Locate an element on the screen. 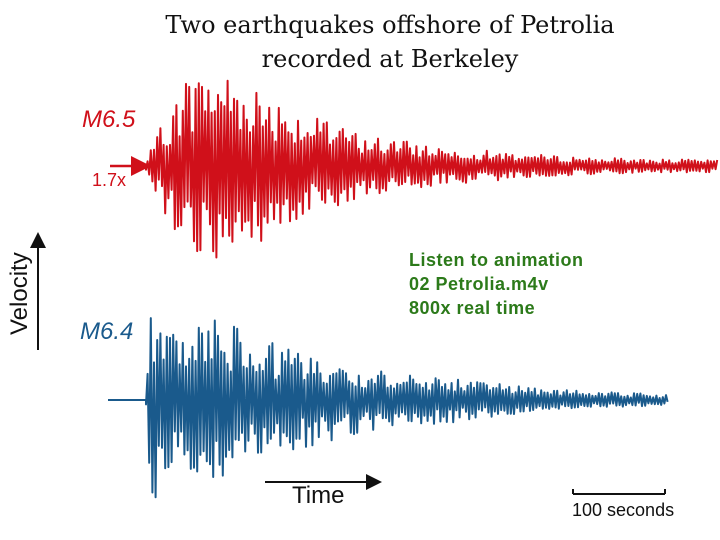 The height and width of the screenshot is (540, 720). animation-note-line-3: 800x real time is located at coordinates (472, 308).